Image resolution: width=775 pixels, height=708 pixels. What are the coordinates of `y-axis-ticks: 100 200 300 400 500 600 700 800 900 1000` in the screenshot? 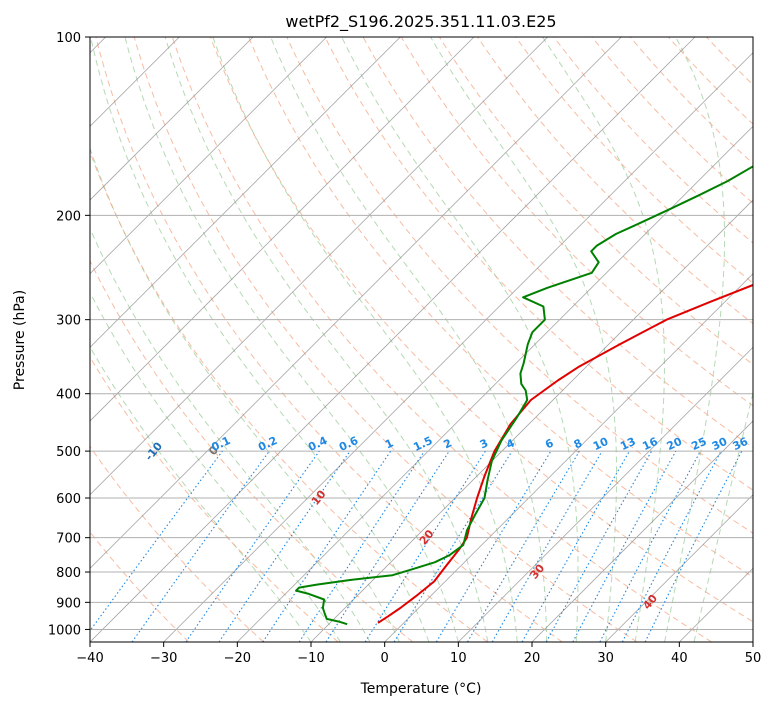 It's located at (69, 334).